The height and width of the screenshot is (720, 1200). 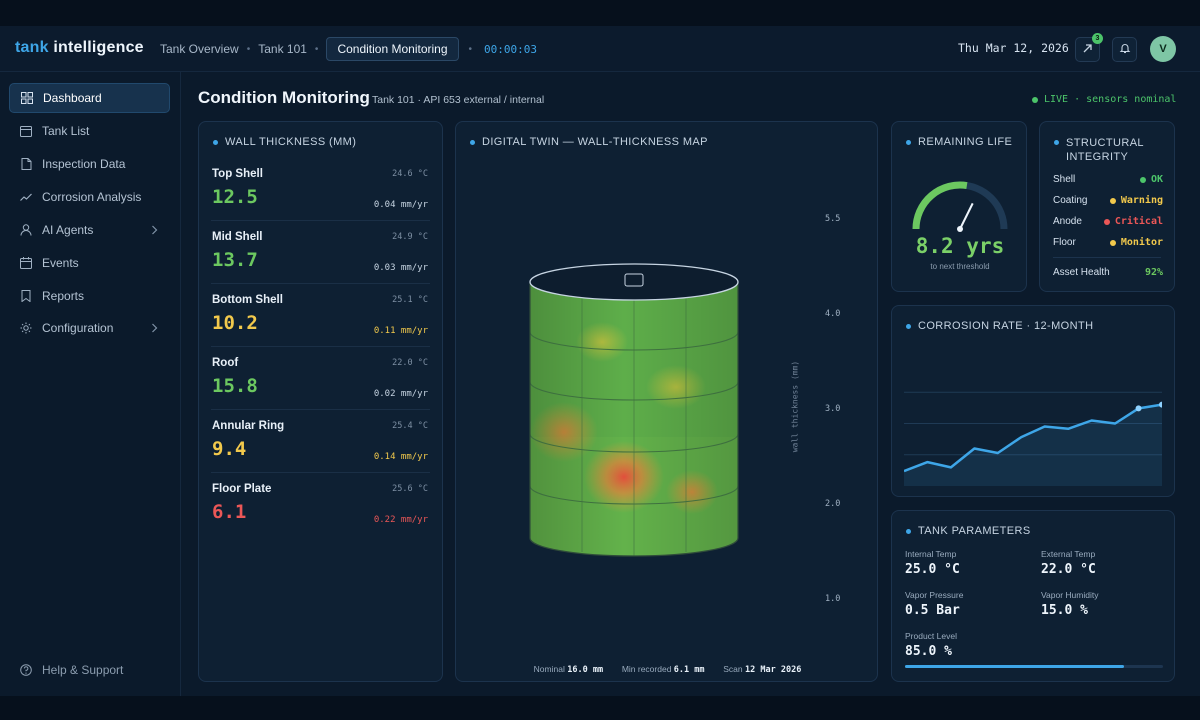 What do you see at coordinates (931, 636) in the screenshot?
I see `product-level-label: Product Level` at bounding box center [931, 636].